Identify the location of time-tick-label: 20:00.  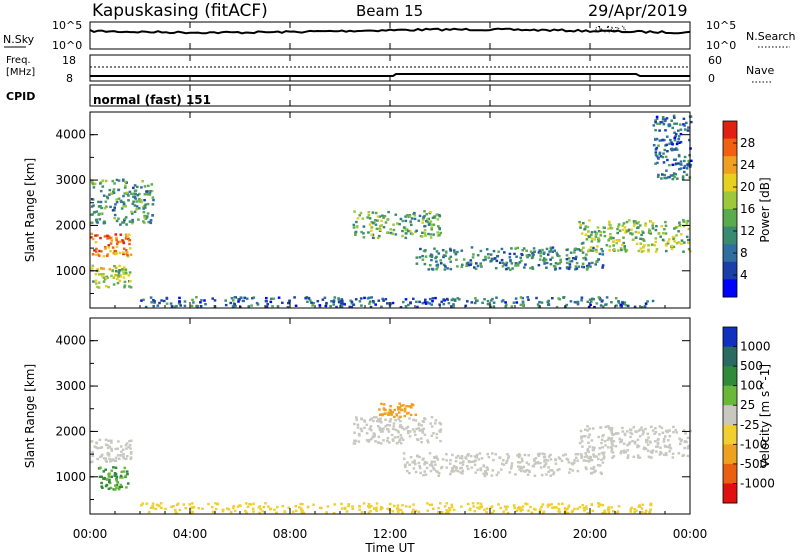
(590, 534).